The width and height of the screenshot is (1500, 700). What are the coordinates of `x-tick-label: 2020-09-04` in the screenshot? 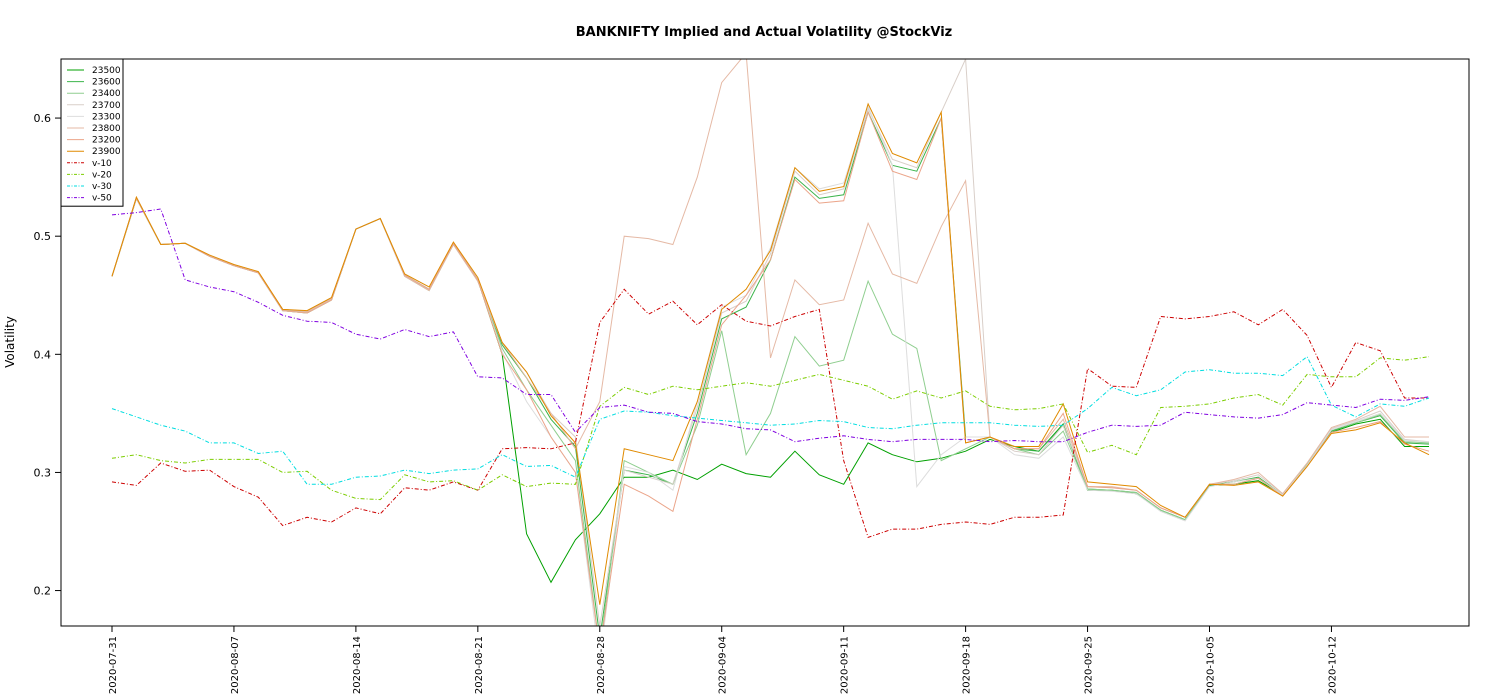 It's located at (723, 665).